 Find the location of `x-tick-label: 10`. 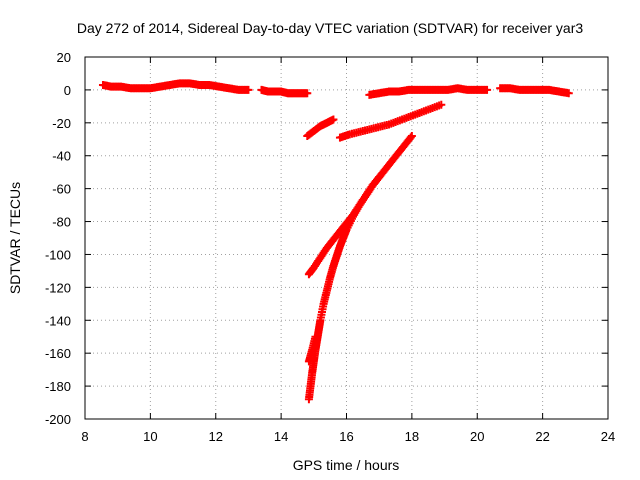

x-tick-label: 10 is located at coordinates (150, 436).